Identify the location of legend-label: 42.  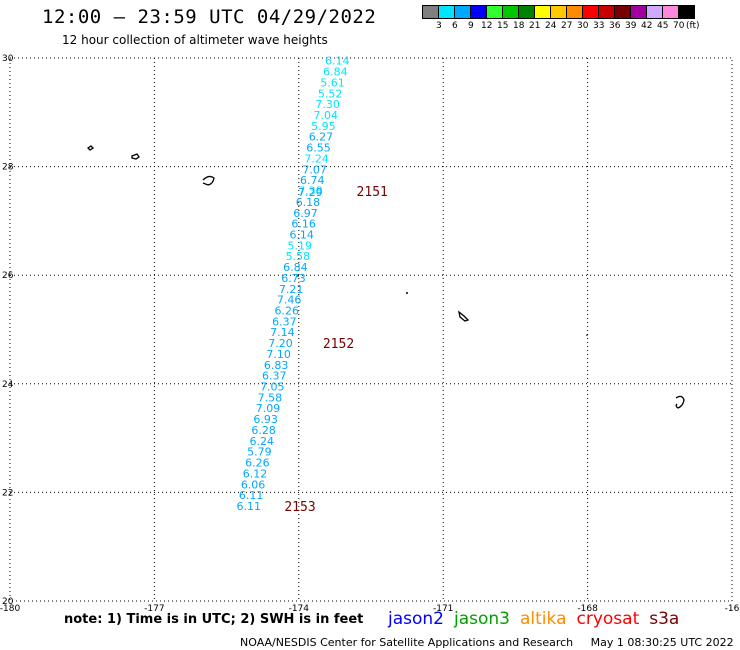
(647, 26).